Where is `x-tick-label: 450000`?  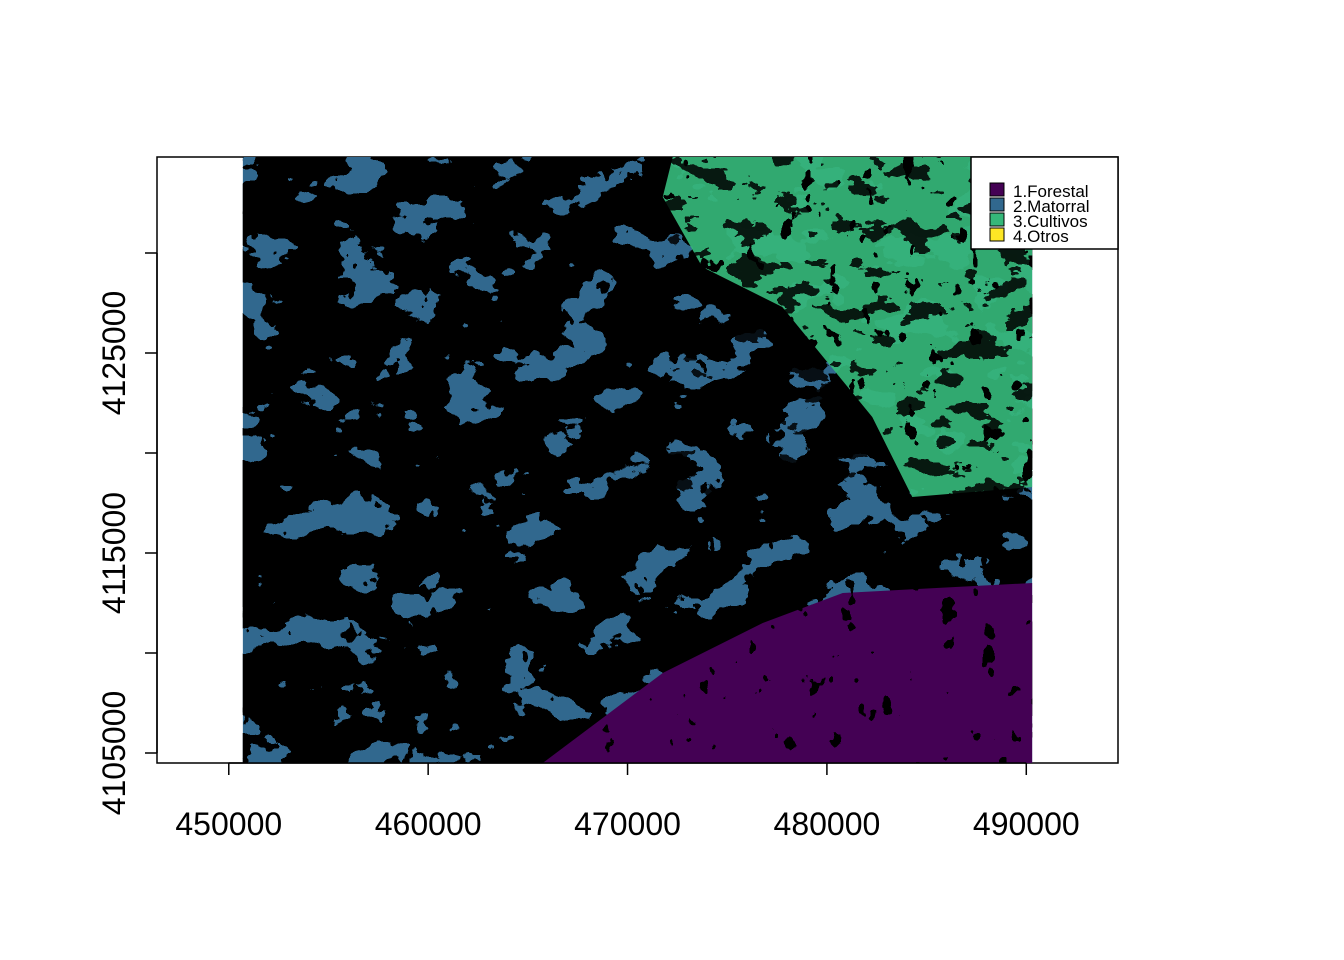 x-tick-label: 450000 is located at coordinates (228, 824).